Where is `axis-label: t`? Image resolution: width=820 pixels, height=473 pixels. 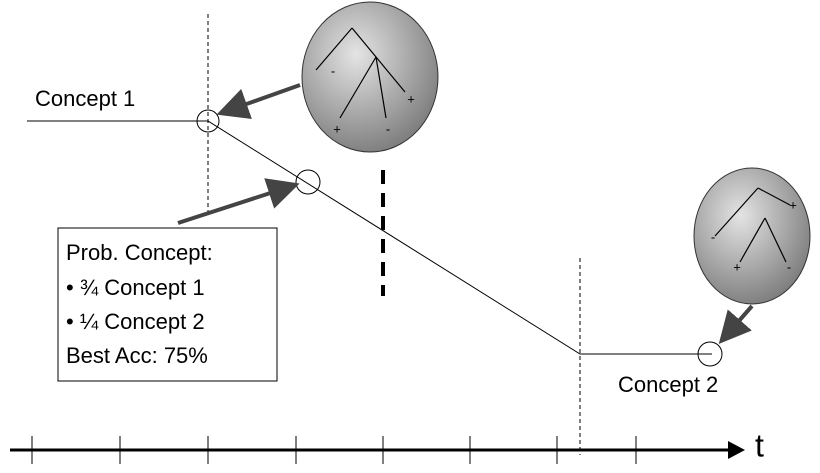
axis-label: t is located at coordinates (759, 445).